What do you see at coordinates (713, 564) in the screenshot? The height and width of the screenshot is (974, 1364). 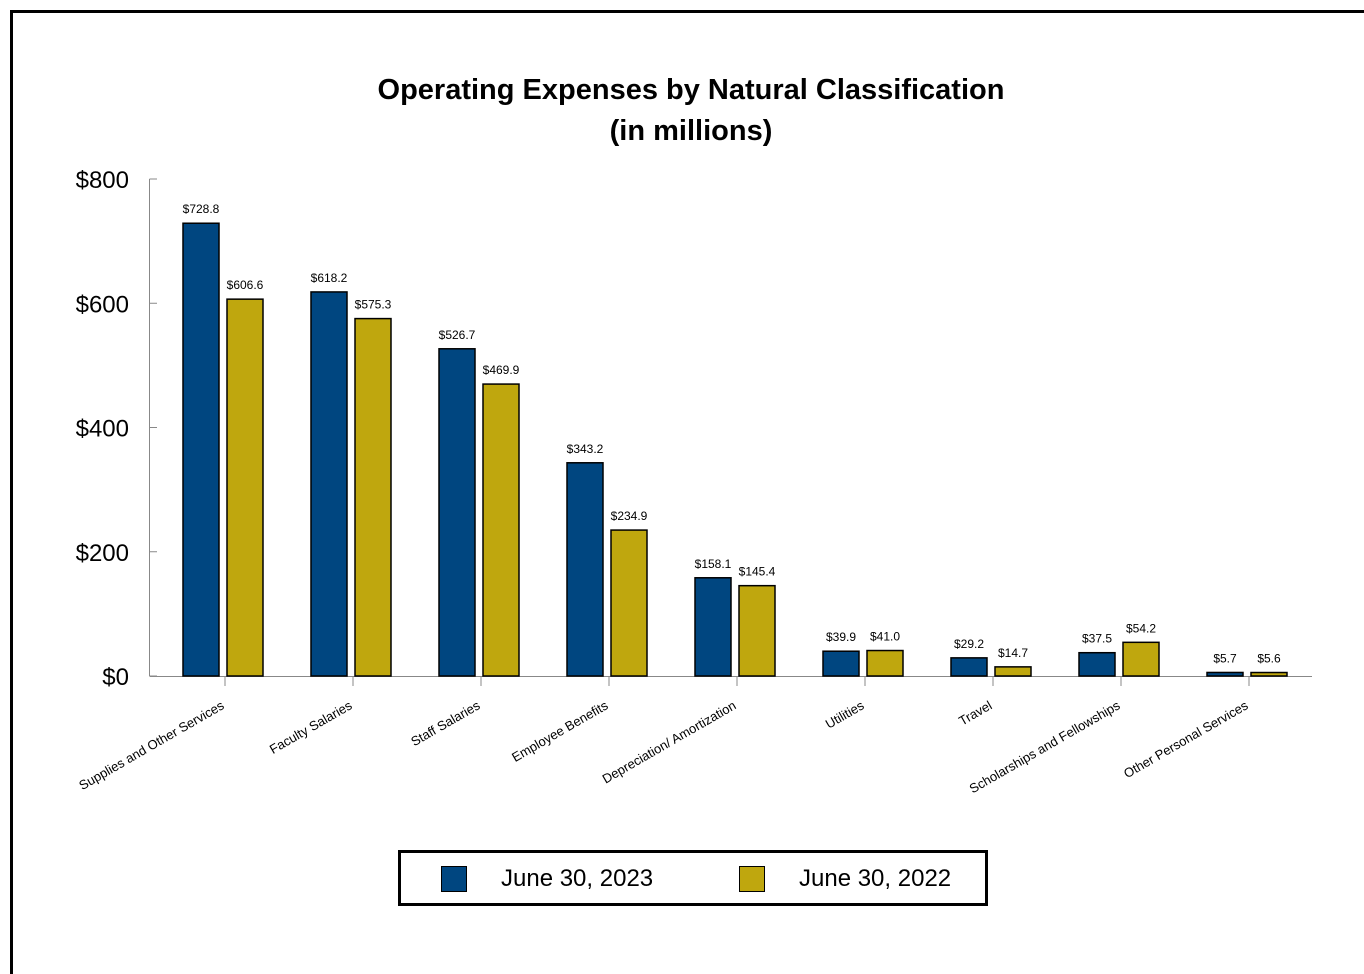 I see `data-label: $158.1` at bounding box center [713, 564].